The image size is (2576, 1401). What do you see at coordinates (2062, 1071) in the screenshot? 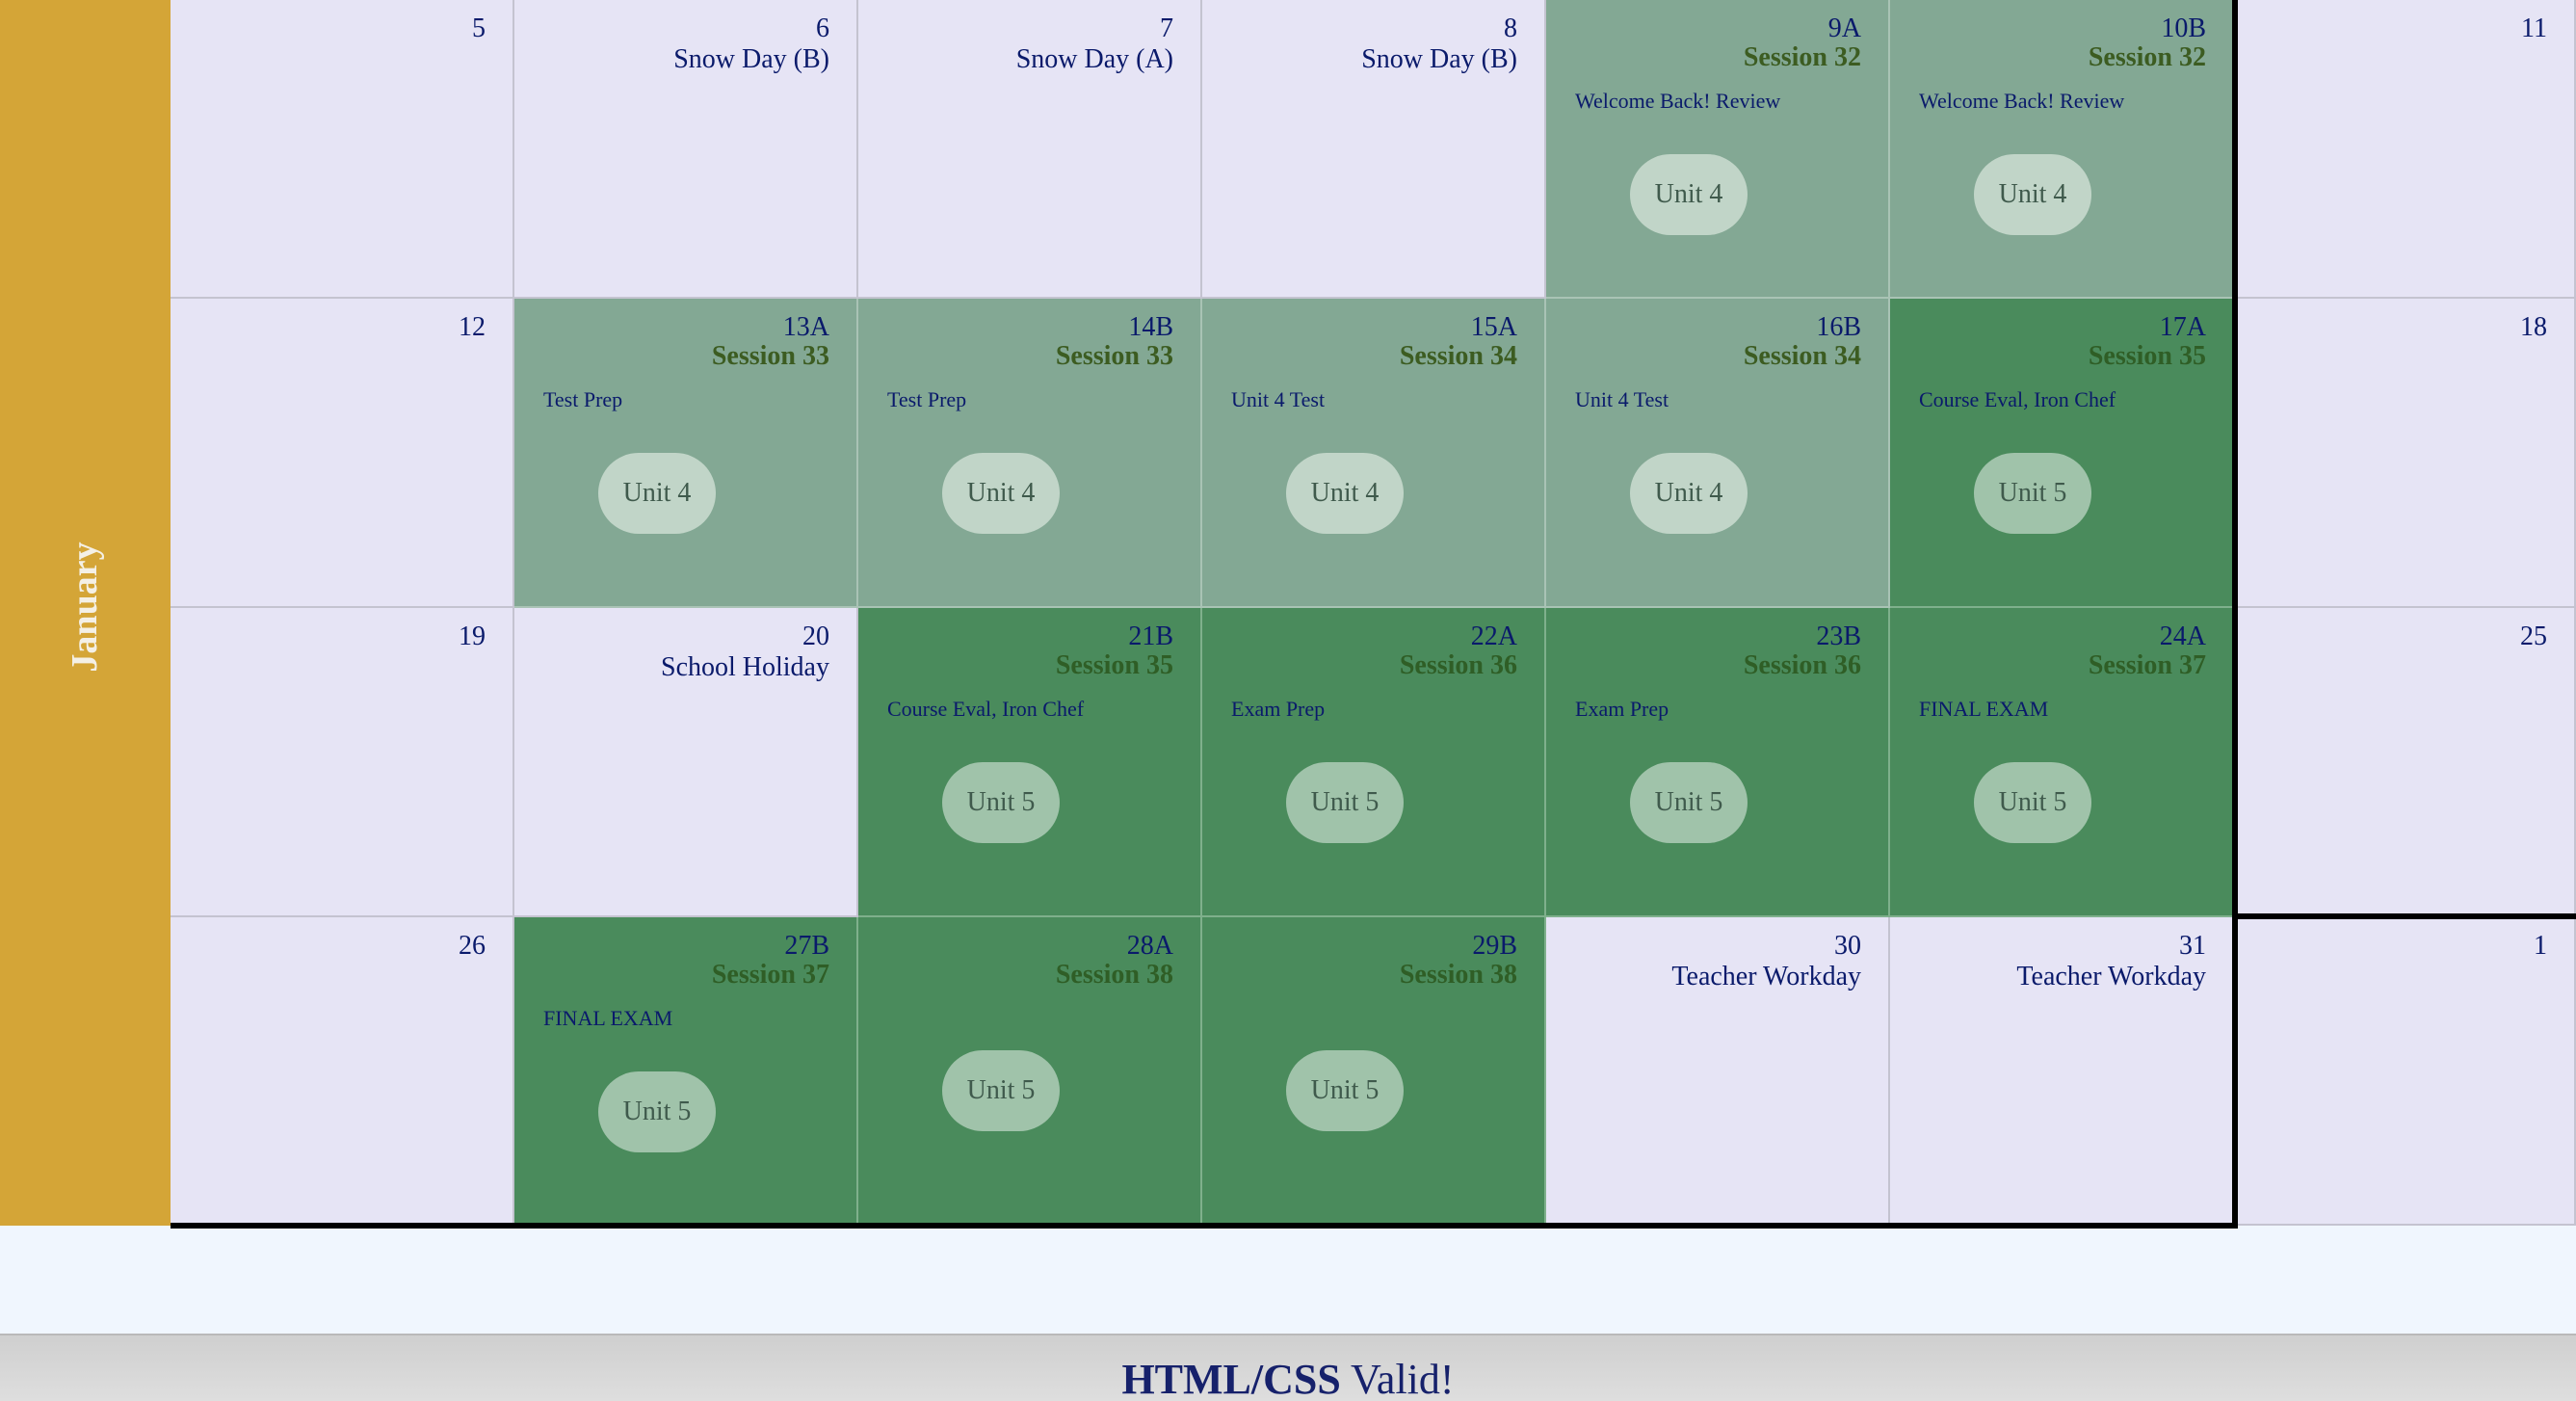
I see `day-cell: 31 Teacher Workday` at bounding box center [2062, 1071].